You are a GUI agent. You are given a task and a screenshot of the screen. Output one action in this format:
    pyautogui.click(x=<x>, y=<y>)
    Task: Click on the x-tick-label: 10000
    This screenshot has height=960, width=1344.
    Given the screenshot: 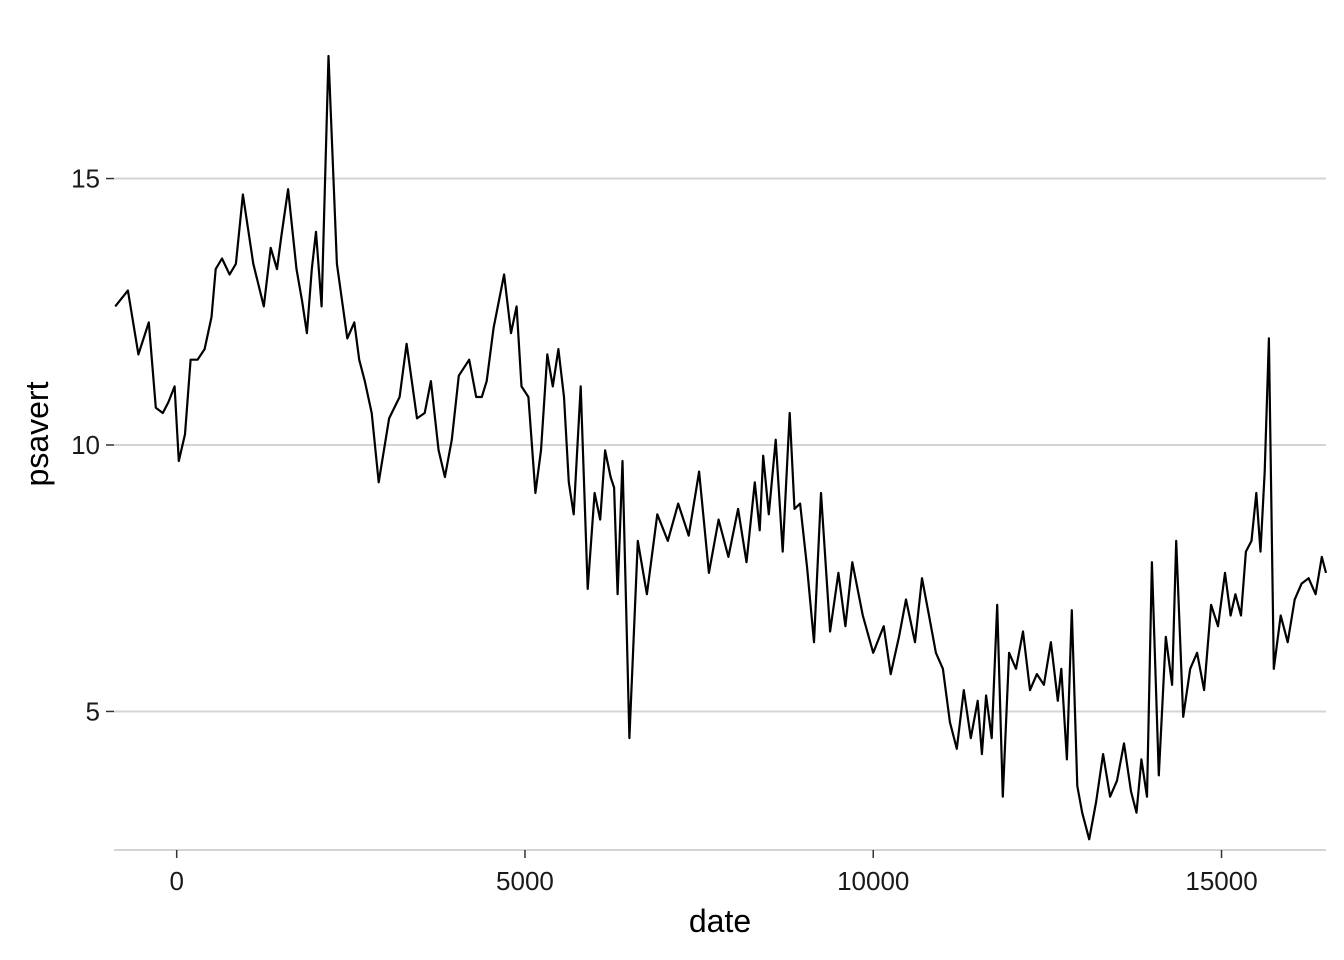 What is the action you would take?
    pyautogui.click(x=873, y=881)
    